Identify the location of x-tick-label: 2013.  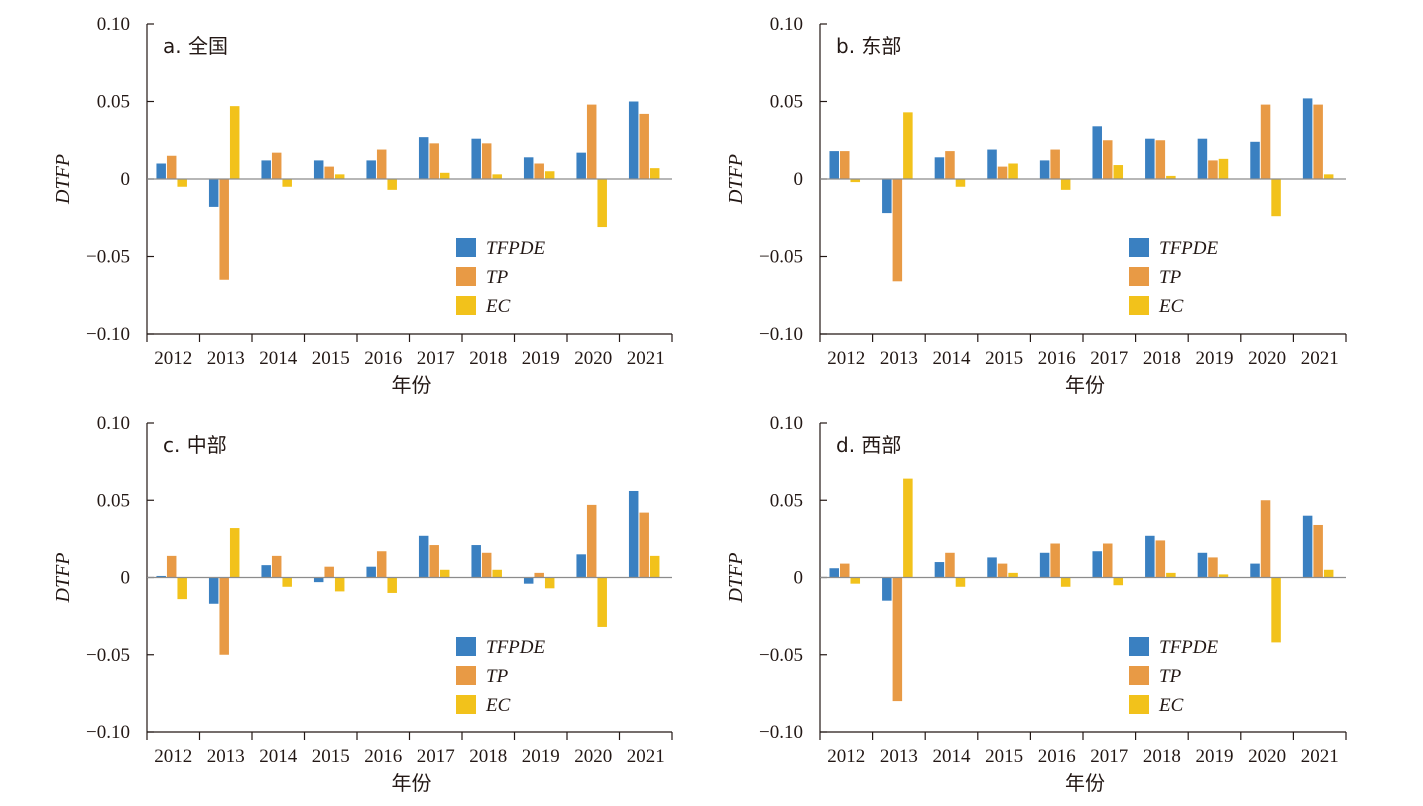
(899, 358).